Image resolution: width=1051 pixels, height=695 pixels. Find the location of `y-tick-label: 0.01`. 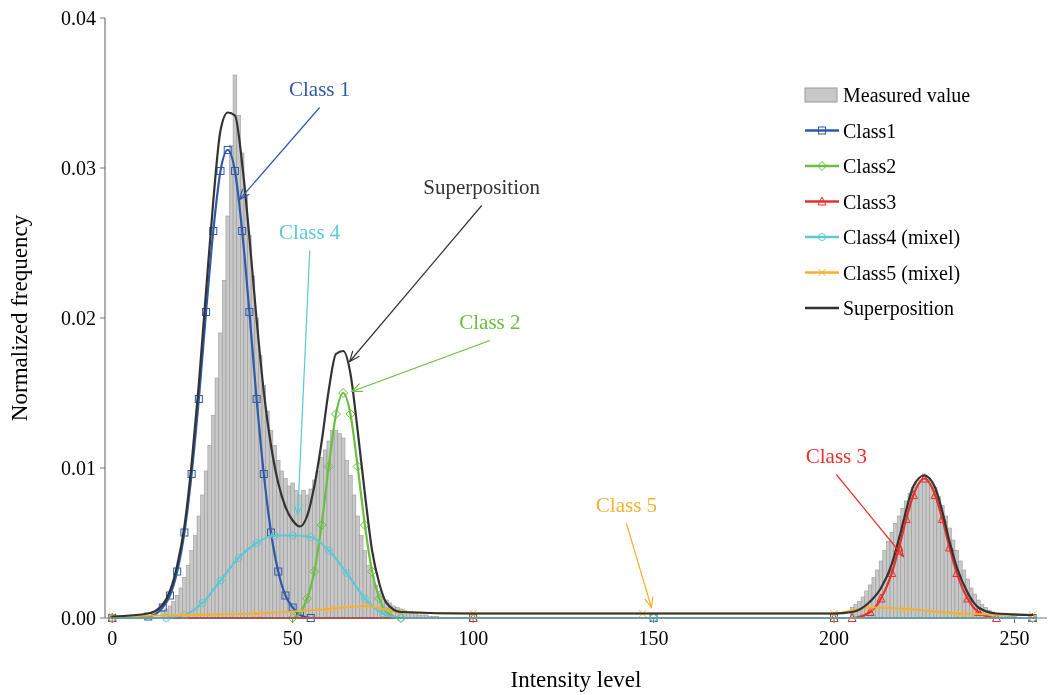

y-tick-label: 0.01 is located at coordinates (78, 468).